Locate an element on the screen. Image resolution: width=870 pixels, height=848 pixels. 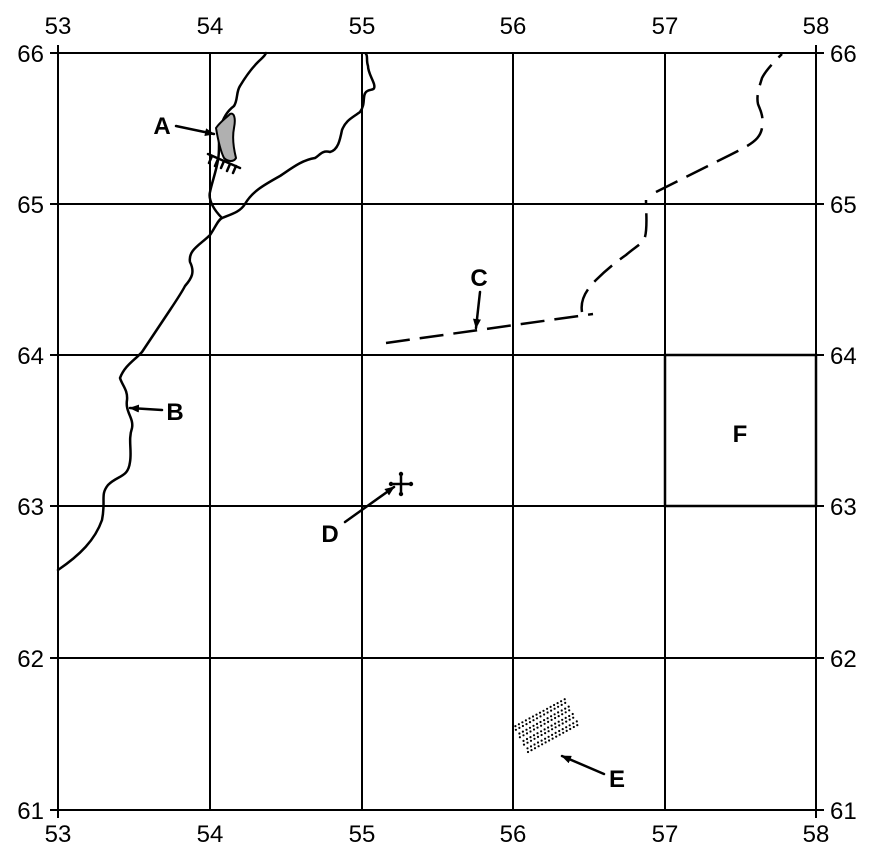
left-tick-labels: 66 65 64 63 62 61 is located at coordinates (30, 433).